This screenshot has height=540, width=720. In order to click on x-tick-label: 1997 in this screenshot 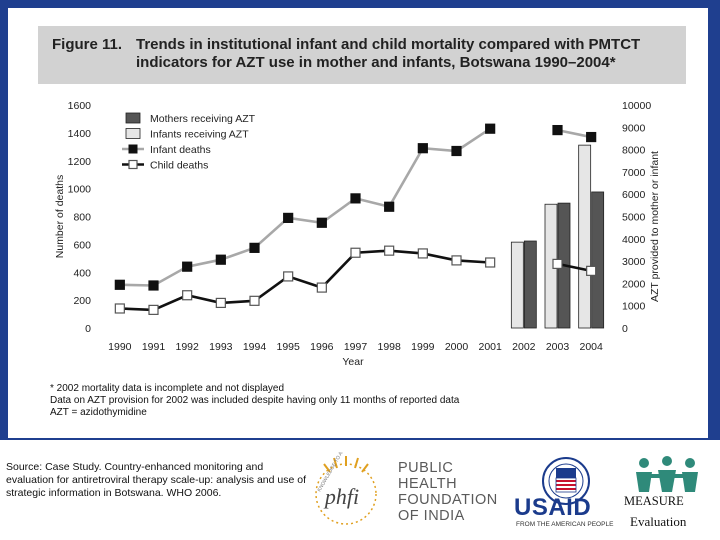, I will do `click(356, 347)`.